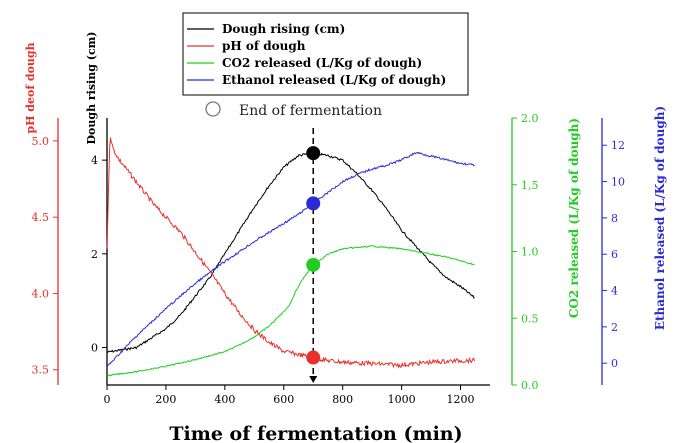  Describe the element at coordinates (41, 370) in the screenshot. I see `ph-tick-label: 3.5` at that location.